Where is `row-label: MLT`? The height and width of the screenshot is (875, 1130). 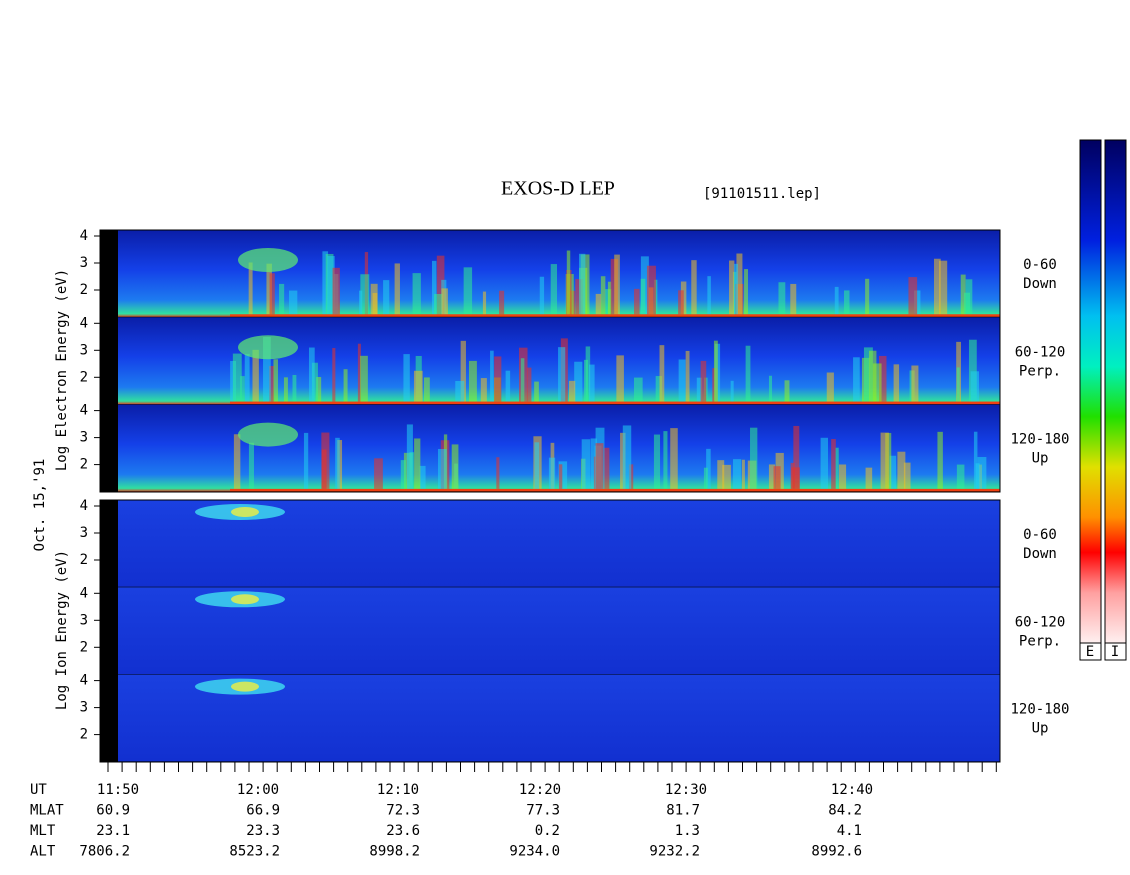 row-label: MLT is located at coordinates (43, 831).